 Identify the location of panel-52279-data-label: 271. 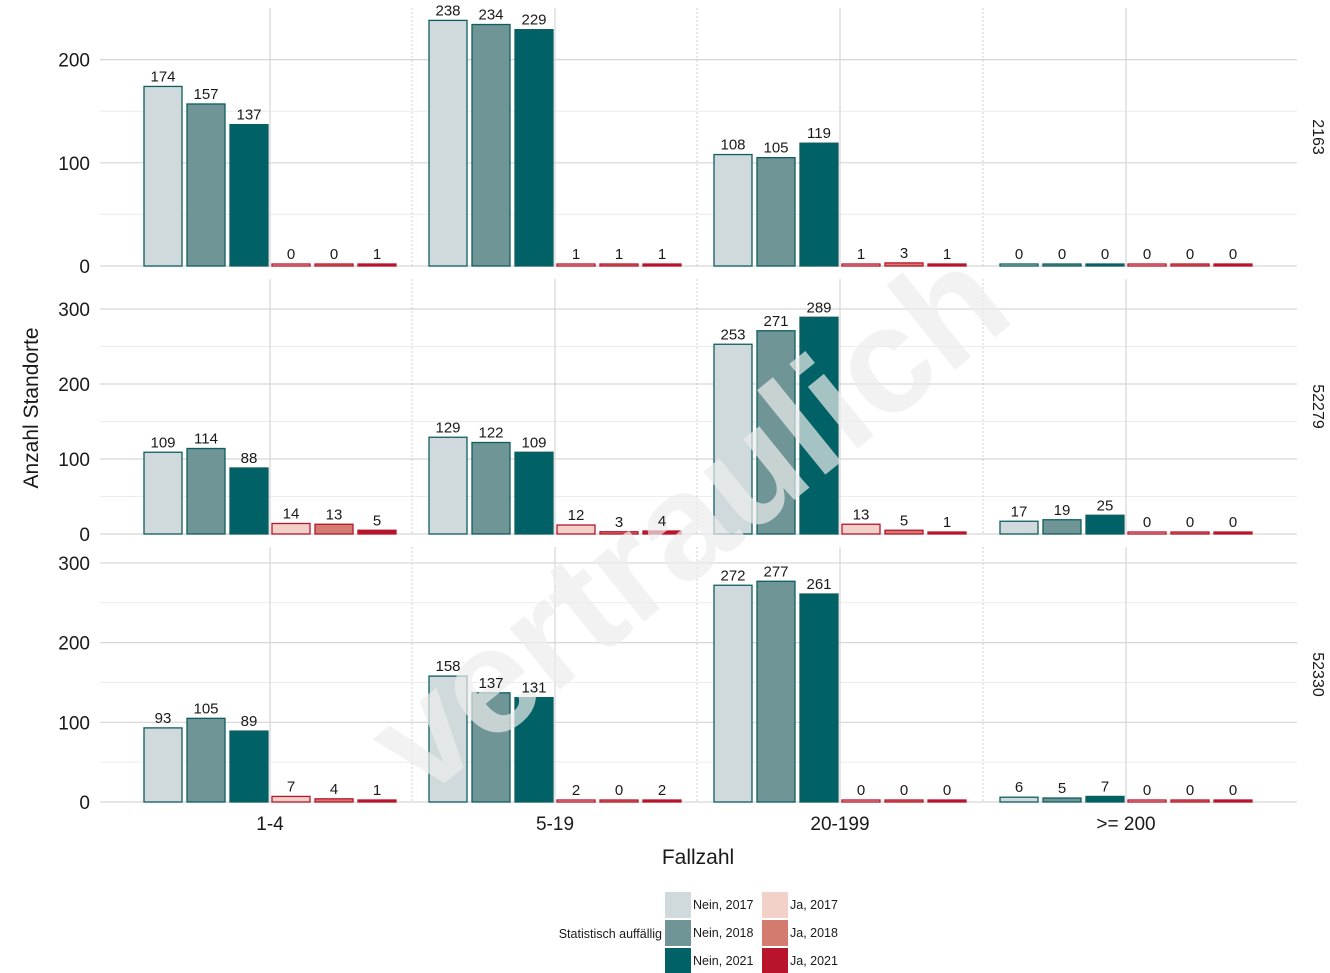
(775, 321).